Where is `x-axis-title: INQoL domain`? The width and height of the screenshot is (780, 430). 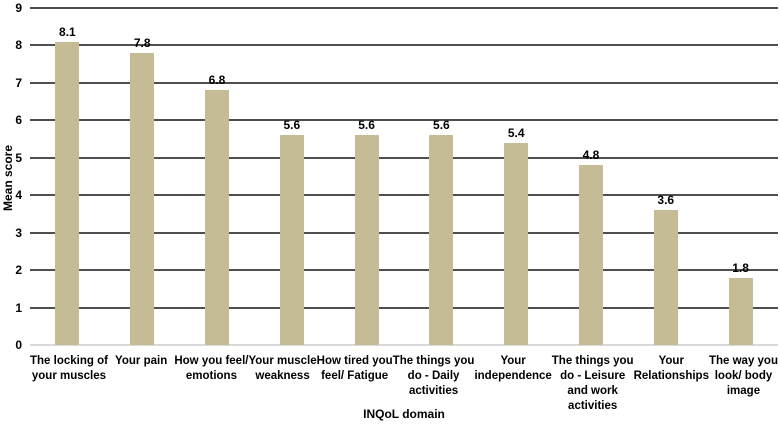 x-axis-title: INQoL domain is located at coordinates (404, 414).